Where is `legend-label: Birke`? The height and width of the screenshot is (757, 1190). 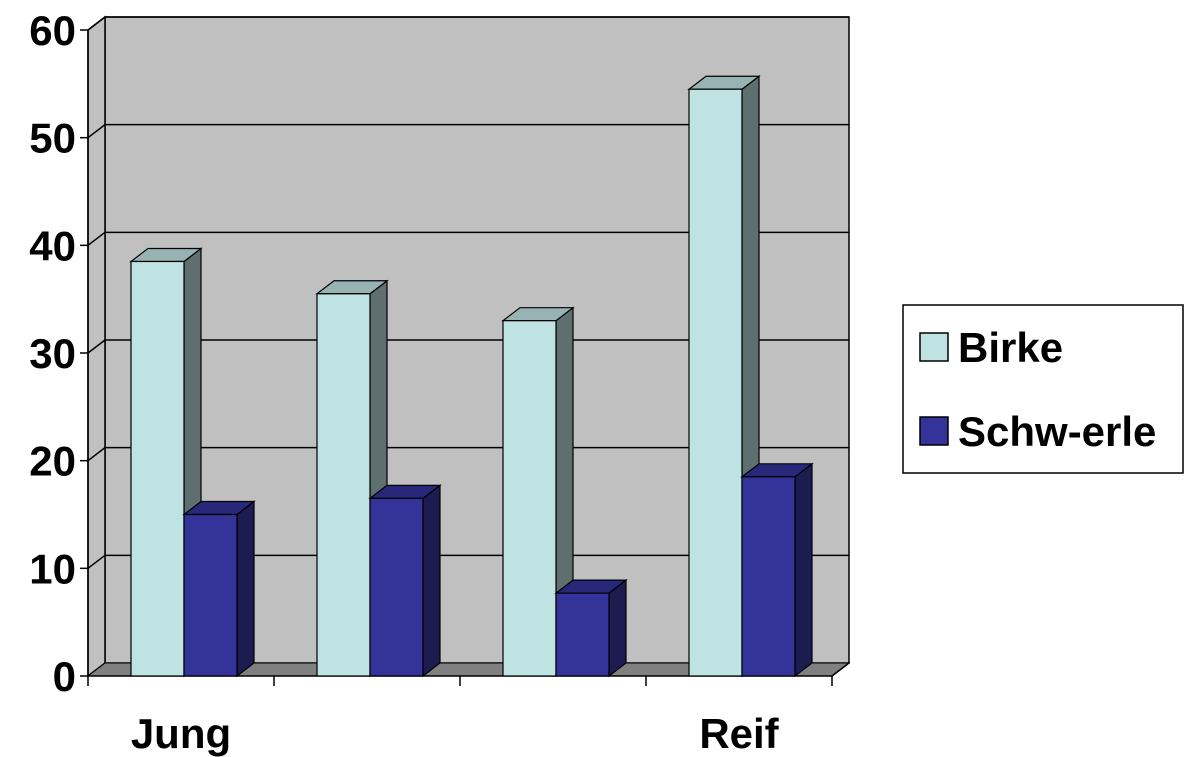
legend-label: Birke is located at coordinates (1010, 347).